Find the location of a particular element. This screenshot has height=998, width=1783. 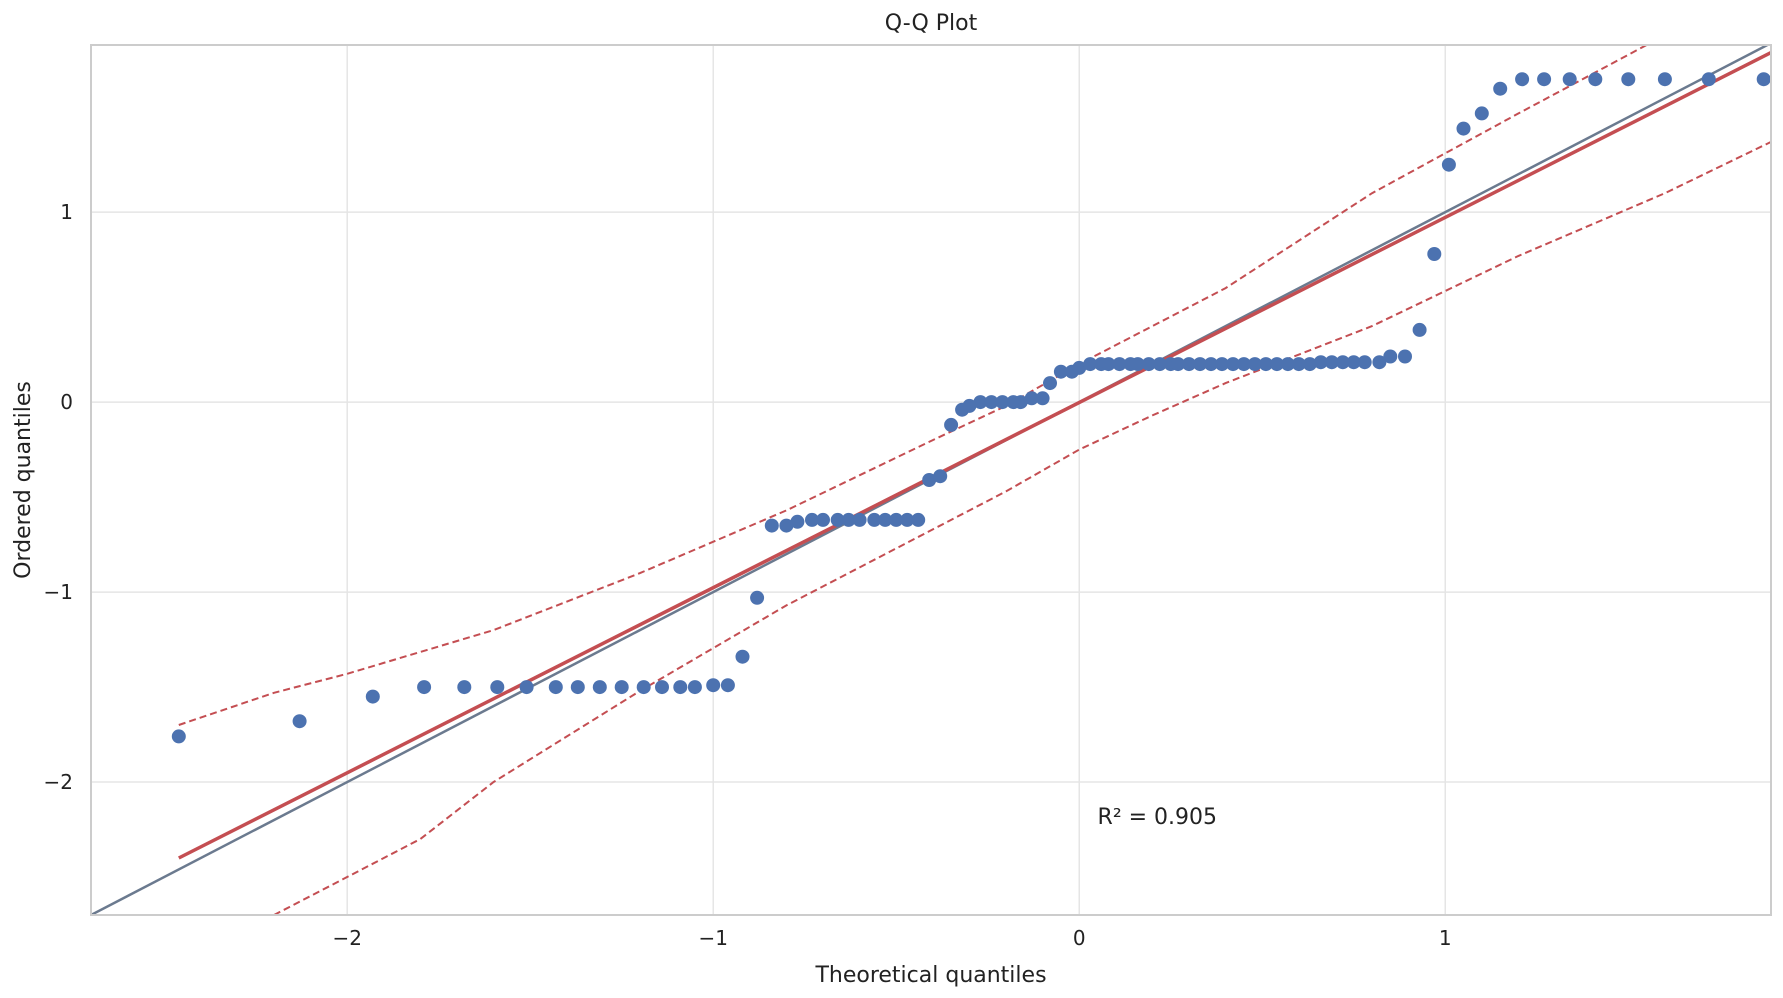

y-tick-labels: −2 −1 0 1 is located at coordinates (58, 497).